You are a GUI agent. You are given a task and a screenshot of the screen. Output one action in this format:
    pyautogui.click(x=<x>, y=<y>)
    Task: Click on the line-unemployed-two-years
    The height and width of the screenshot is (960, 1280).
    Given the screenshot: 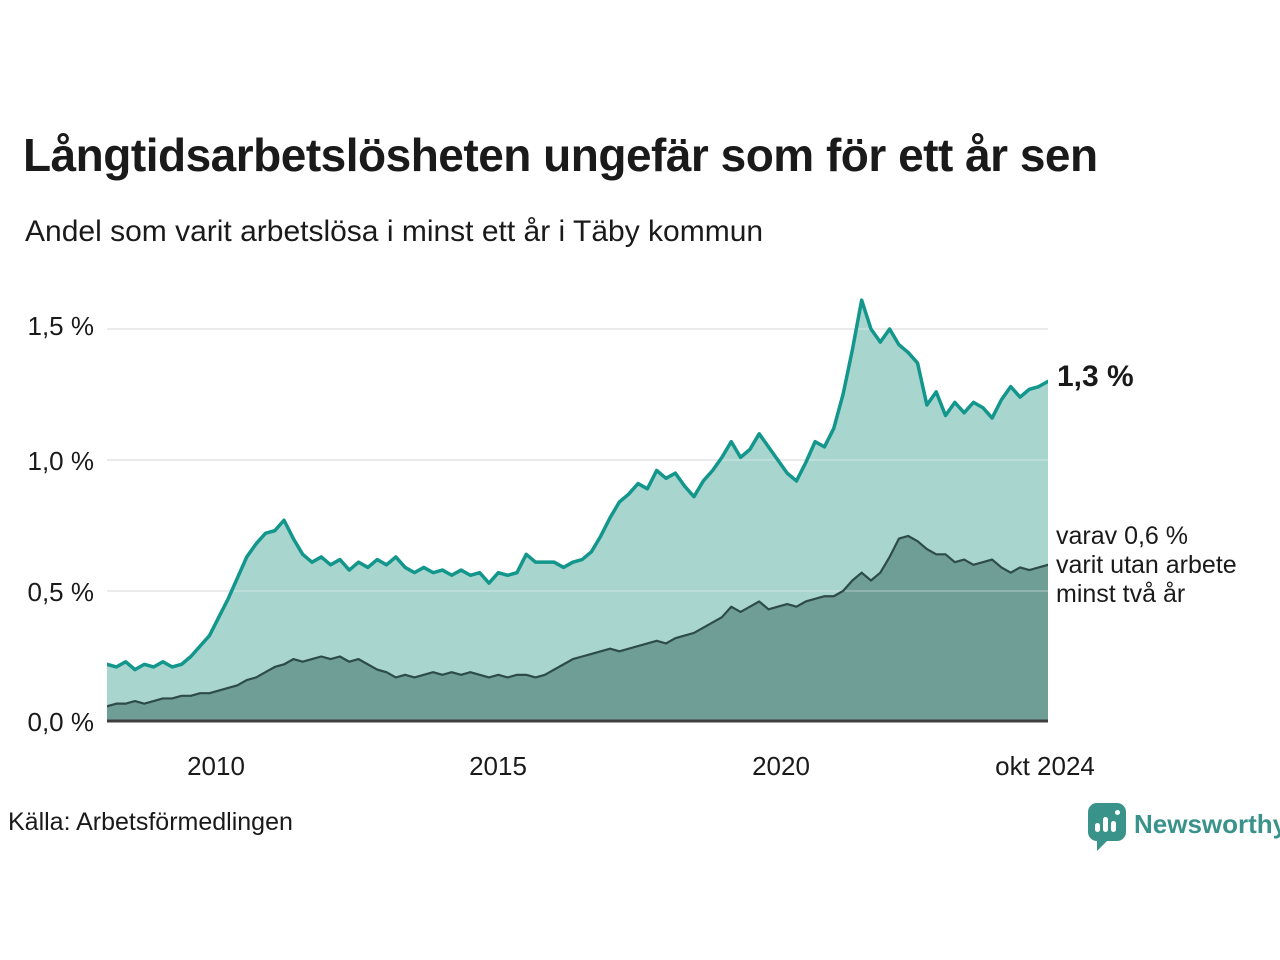 What is the action you would take?
    pyautogui.click(x=577, y=621)
    